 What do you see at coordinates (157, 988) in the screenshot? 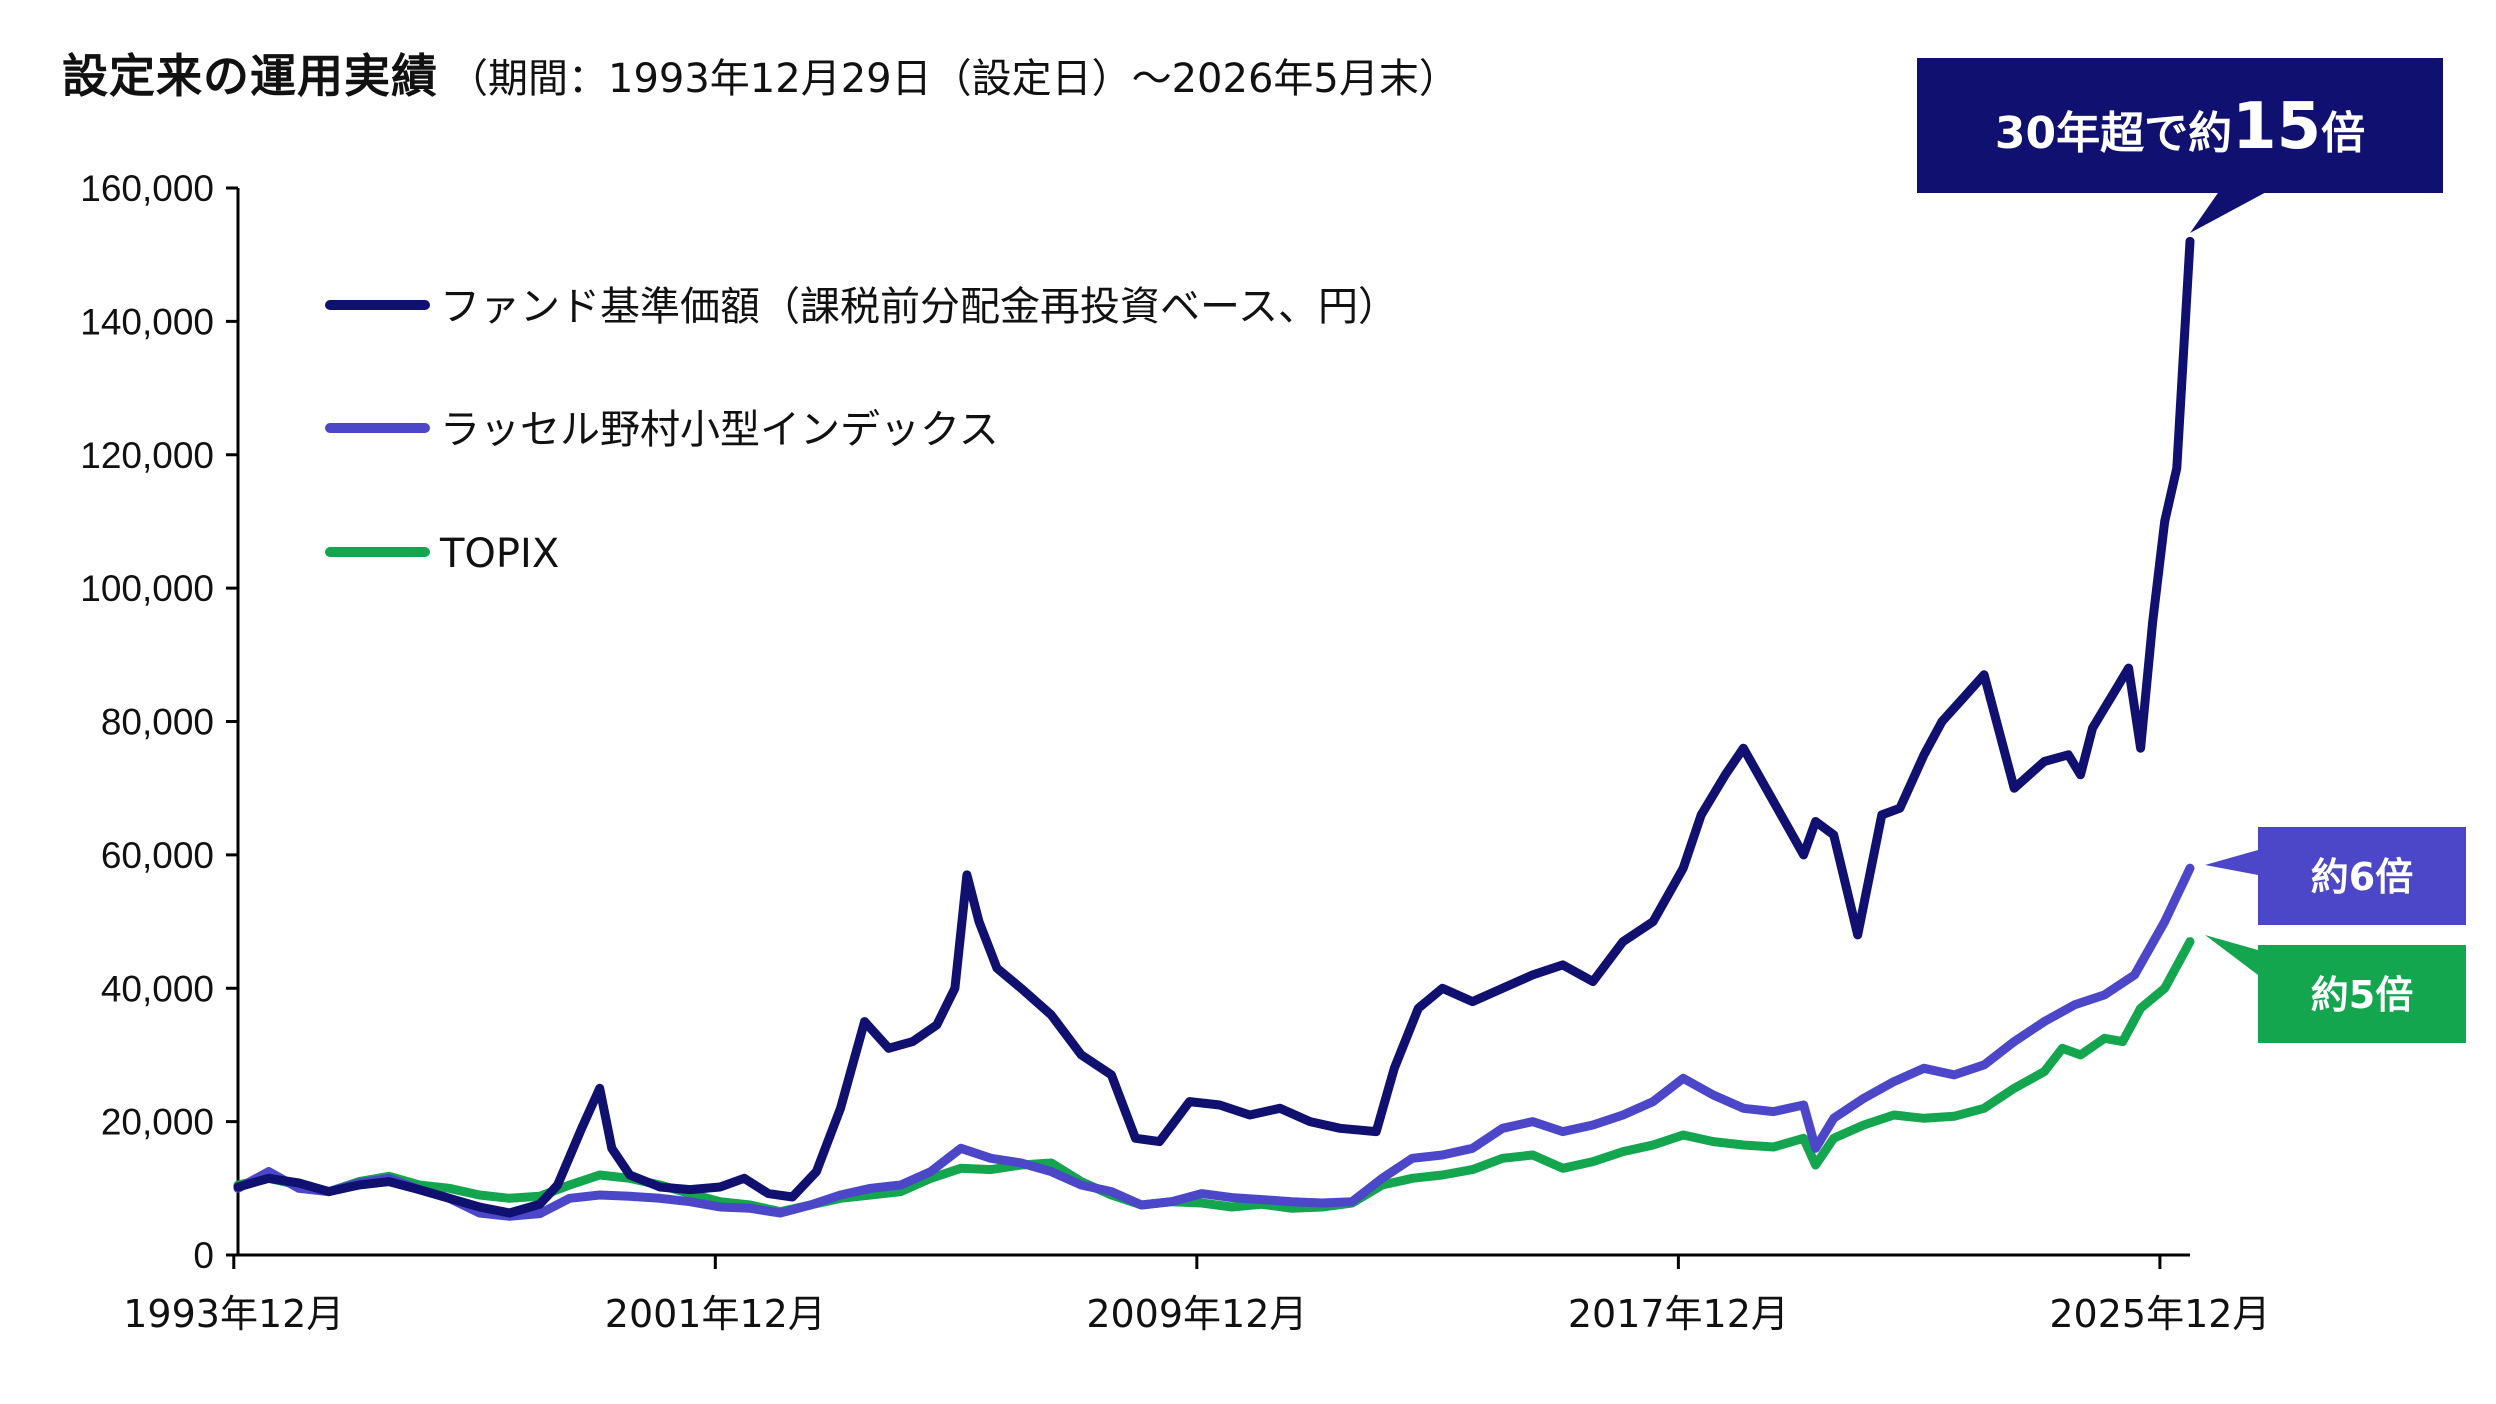
I see `y-tick-label: 40,000` at bounding box center [157, 988].